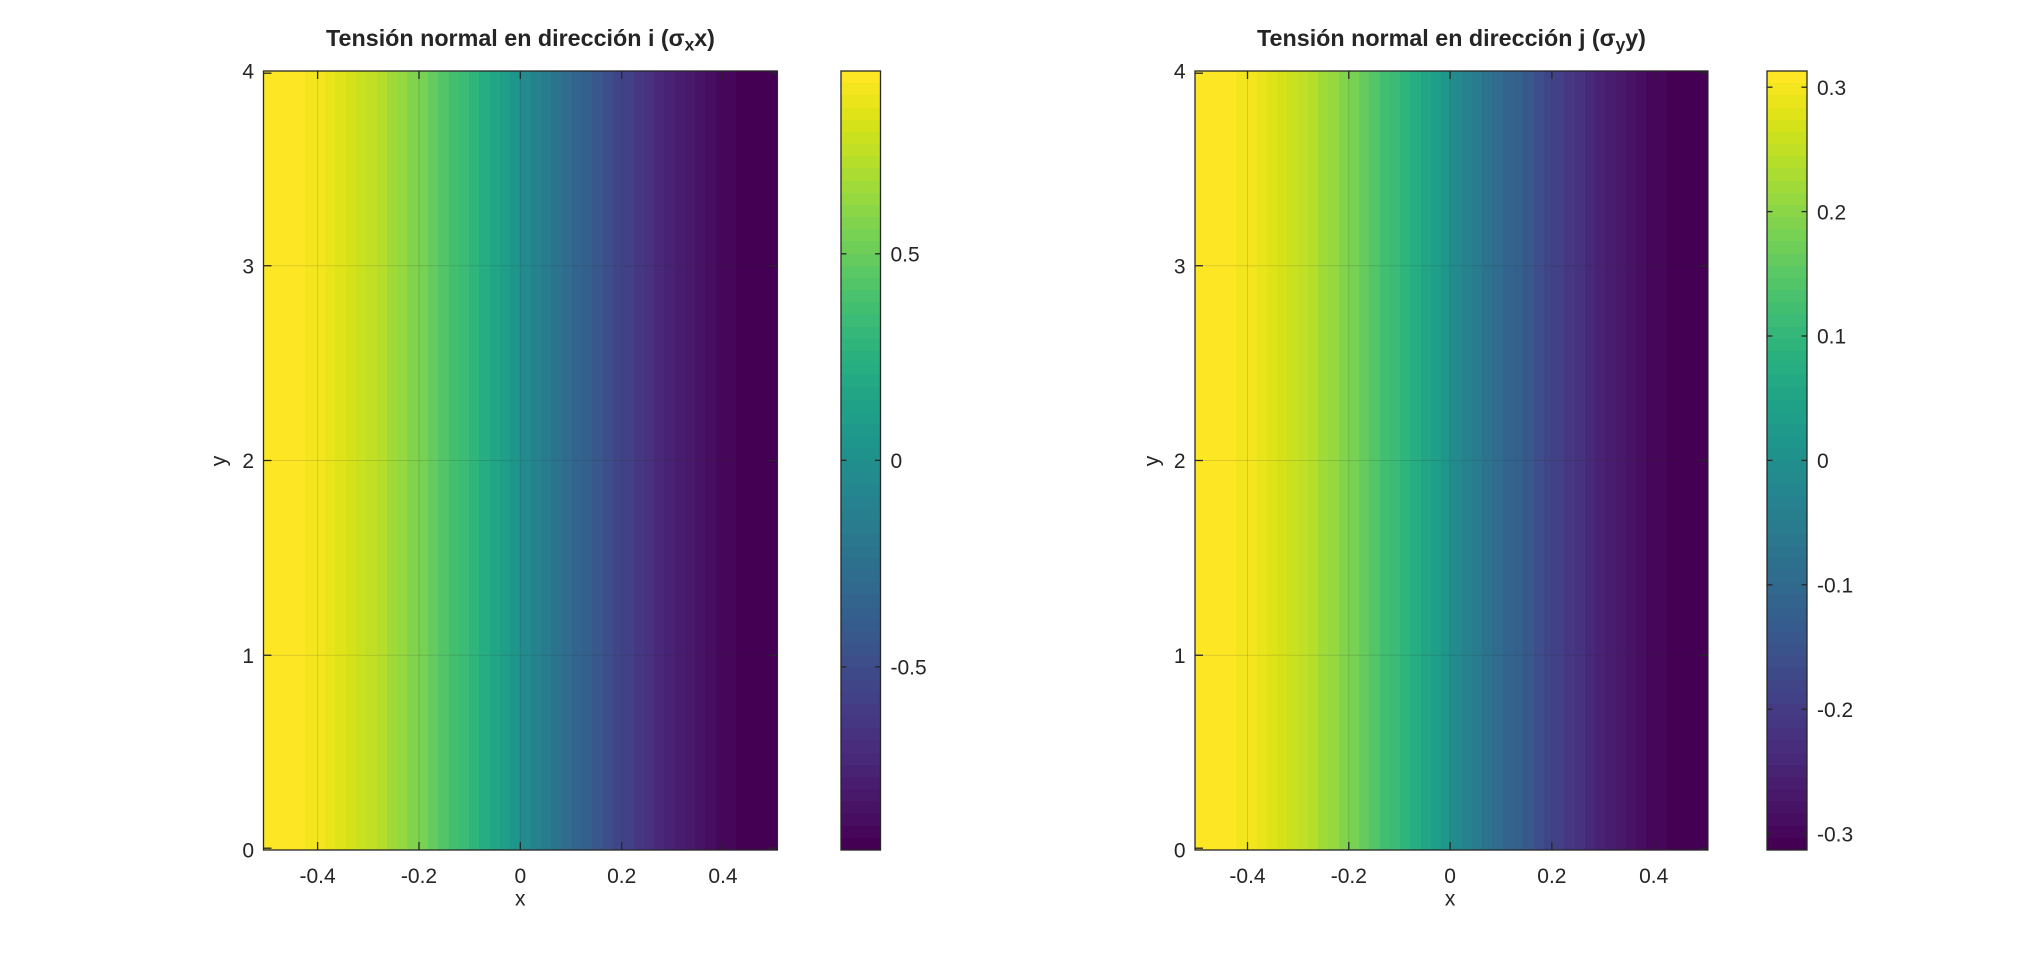 This screenshot has width=2028, height=955. I want to click on svg-text: -0.3, so click(1835, 834).